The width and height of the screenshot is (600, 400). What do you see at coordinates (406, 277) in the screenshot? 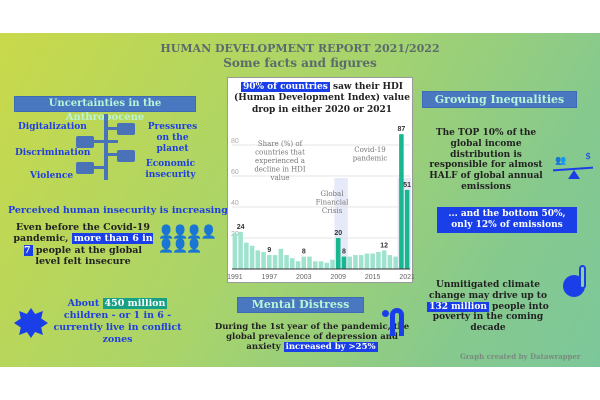
I see `x-tick-label: 2021` at bounding box center [406, 277].